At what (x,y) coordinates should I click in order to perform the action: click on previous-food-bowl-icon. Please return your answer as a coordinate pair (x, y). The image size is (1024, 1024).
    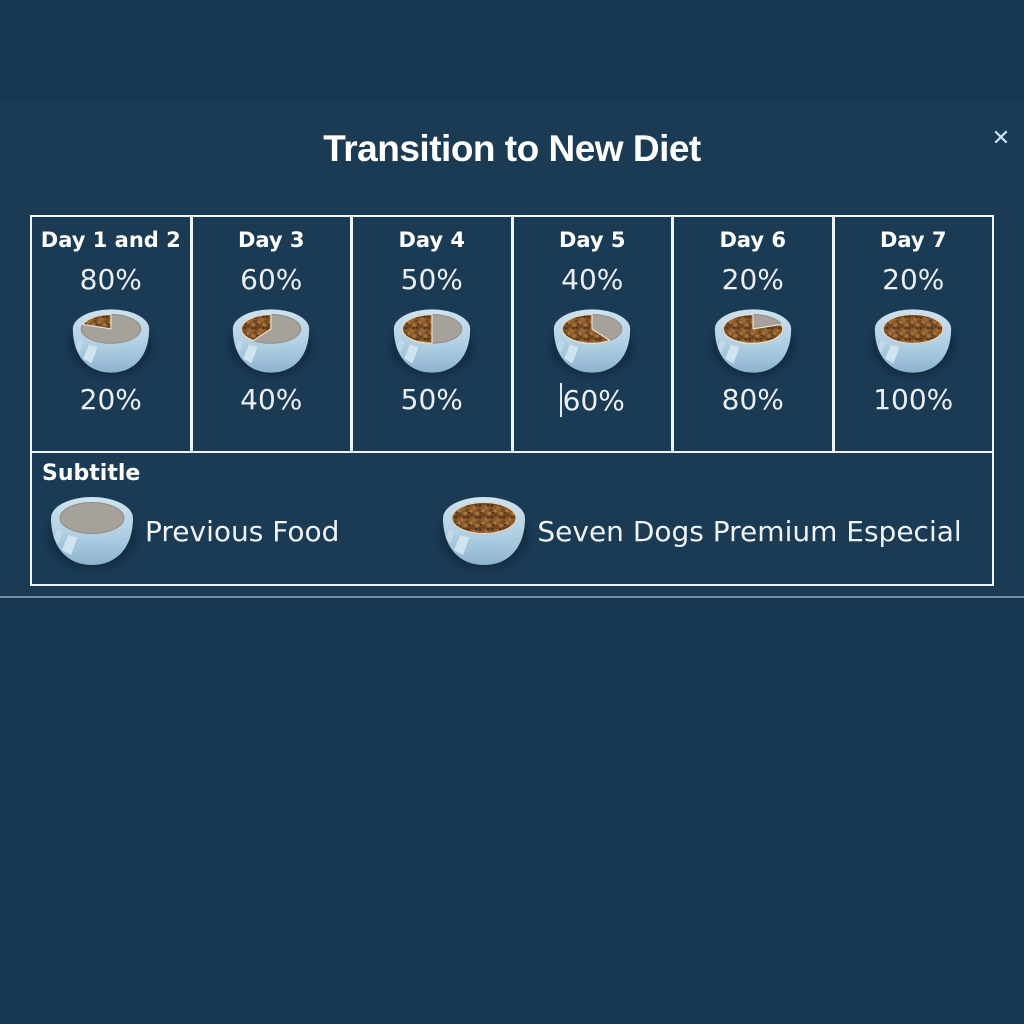
    Looking at the image, I should click on (92, 531).